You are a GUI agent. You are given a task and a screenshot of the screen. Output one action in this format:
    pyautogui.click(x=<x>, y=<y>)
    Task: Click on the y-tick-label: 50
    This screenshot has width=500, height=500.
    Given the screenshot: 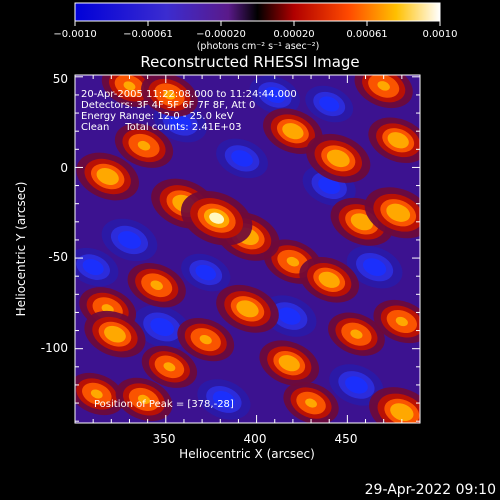 What is the action you would take?
    pyautogui.click(x=60, y=79)
    